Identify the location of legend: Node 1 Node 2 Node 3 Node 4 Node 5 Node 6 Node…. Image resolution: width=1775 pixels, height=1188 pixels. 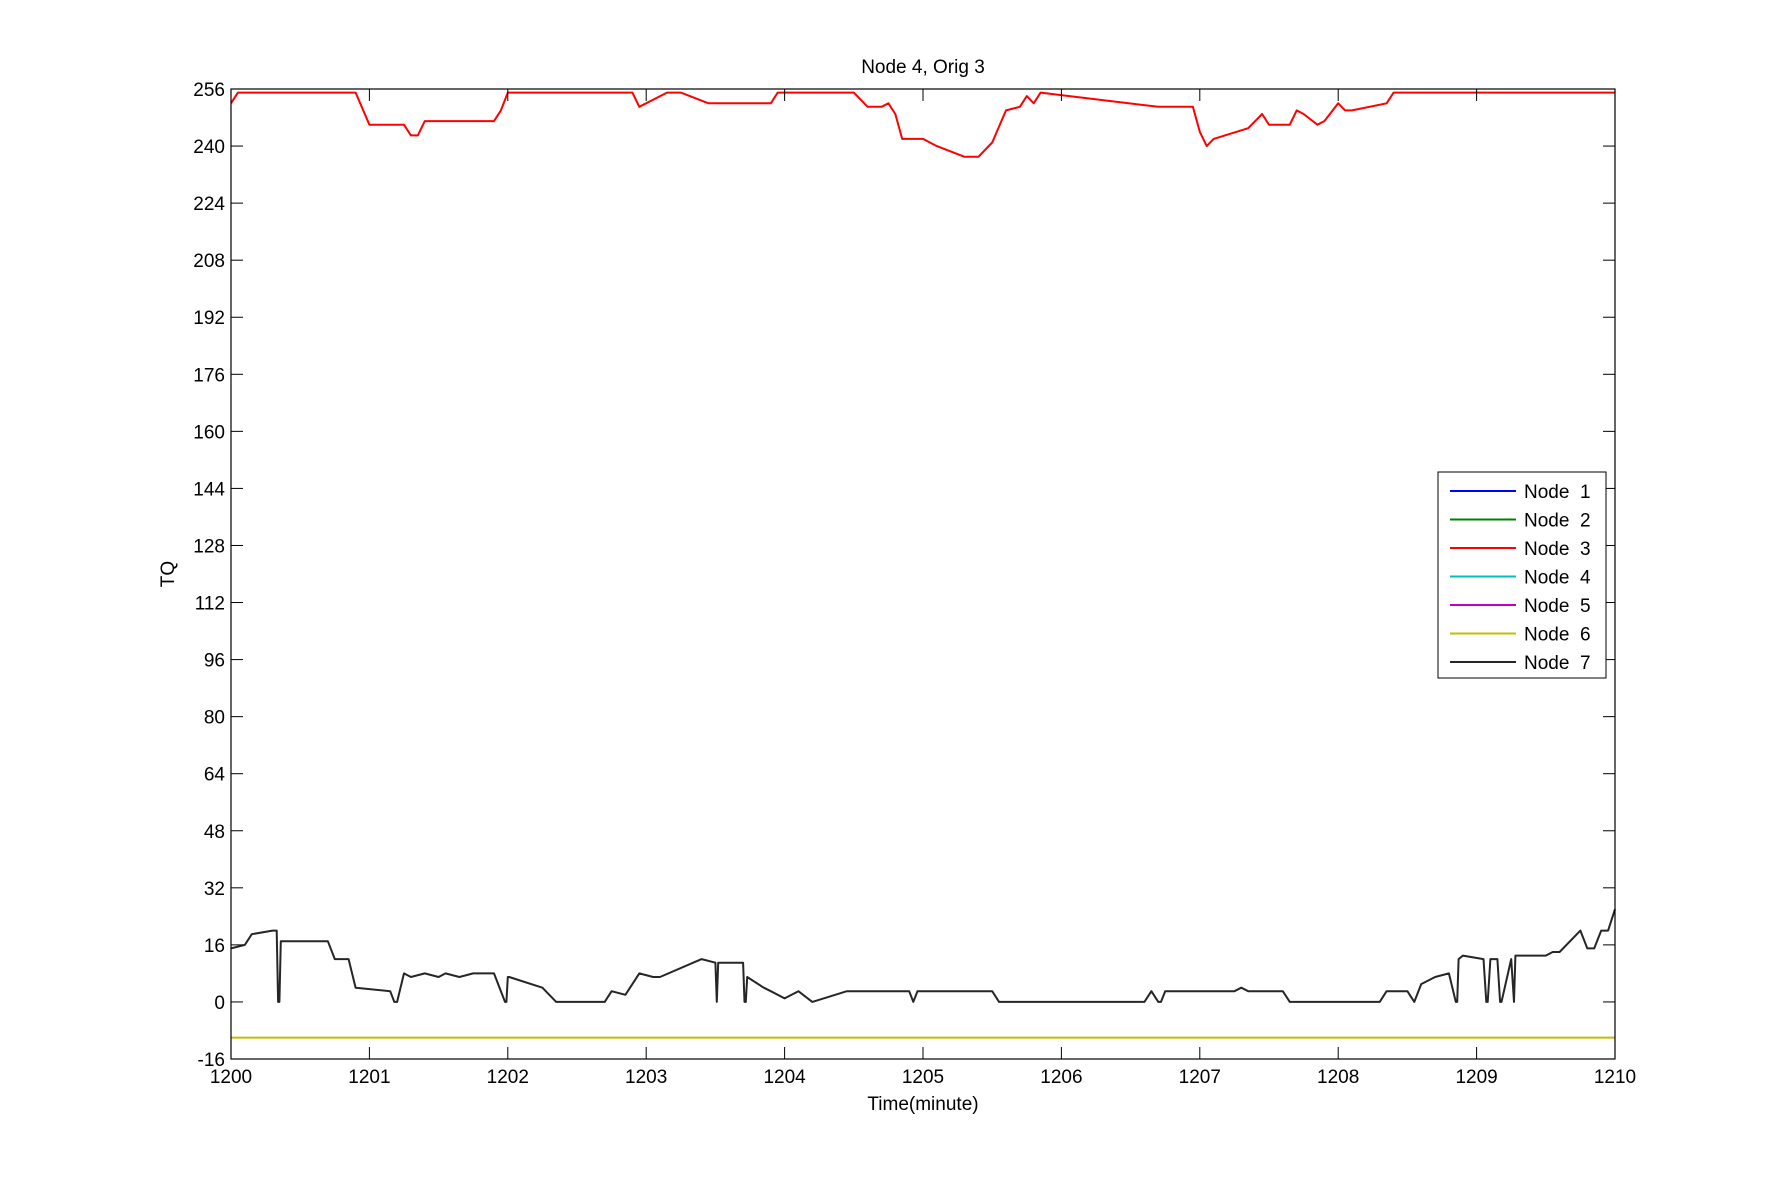
(1522, 575).